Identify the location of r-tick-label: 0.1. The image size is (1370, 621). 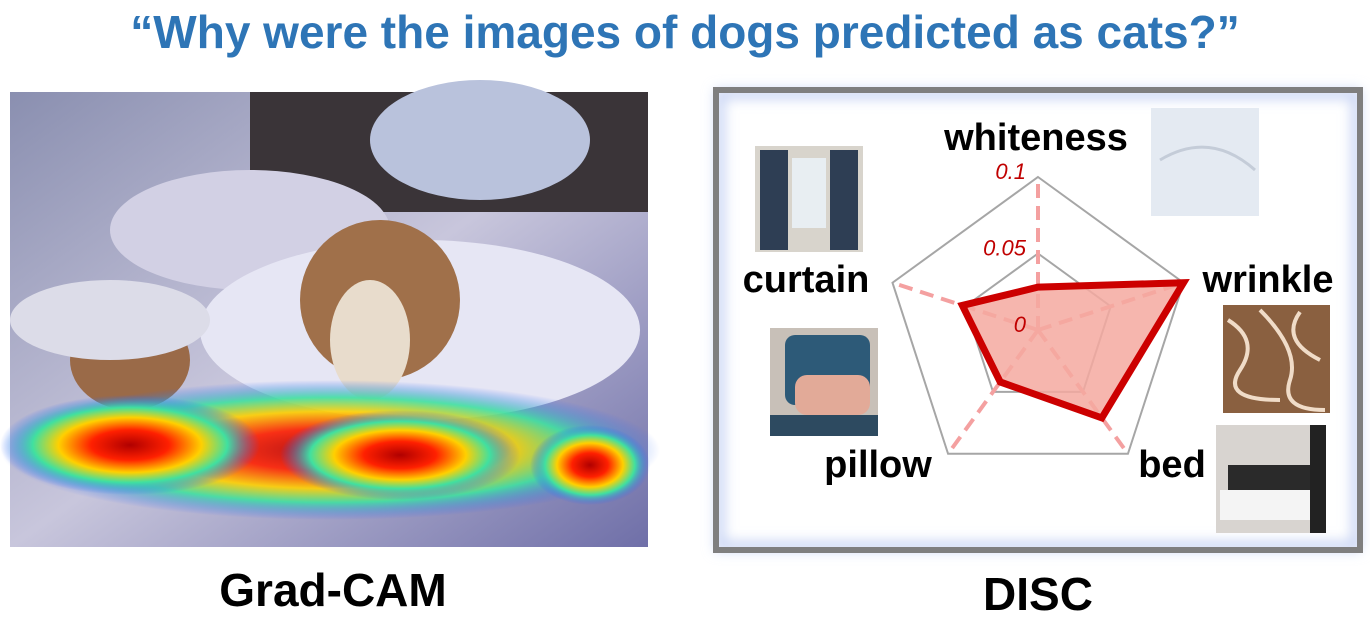
(1010, 171).